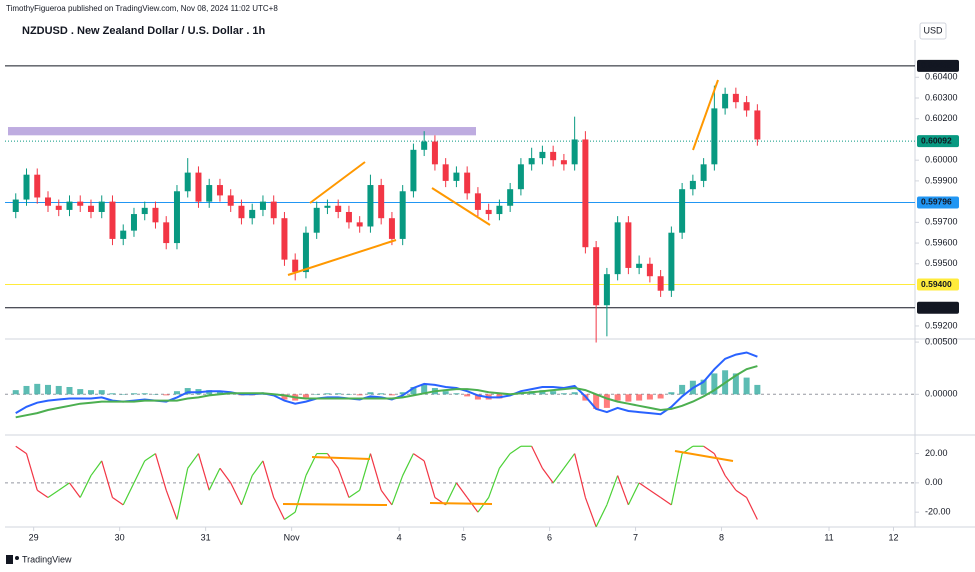 This screenshot has height=572, width=975. Describe the element at coordinates (936, 307) in the screenshot. I see `level-label: 0.59288` at that location.